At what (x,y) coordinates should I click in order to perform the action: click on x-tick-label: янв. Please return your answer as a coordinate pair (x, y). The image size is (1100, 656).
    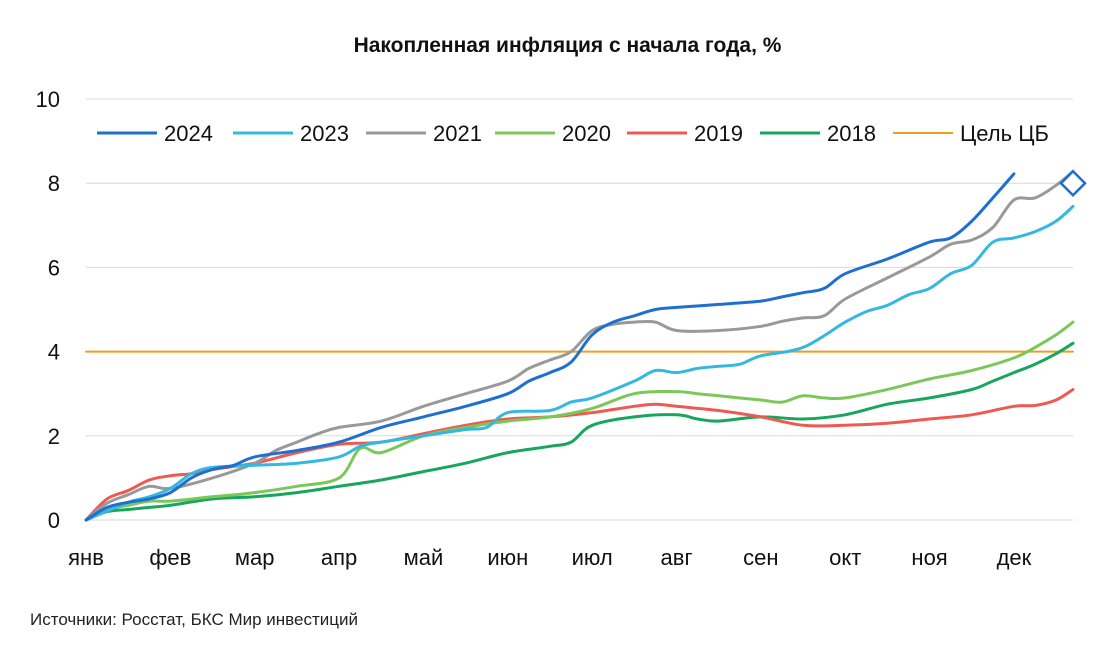
    Looking at the image, I should click on (86, 557).